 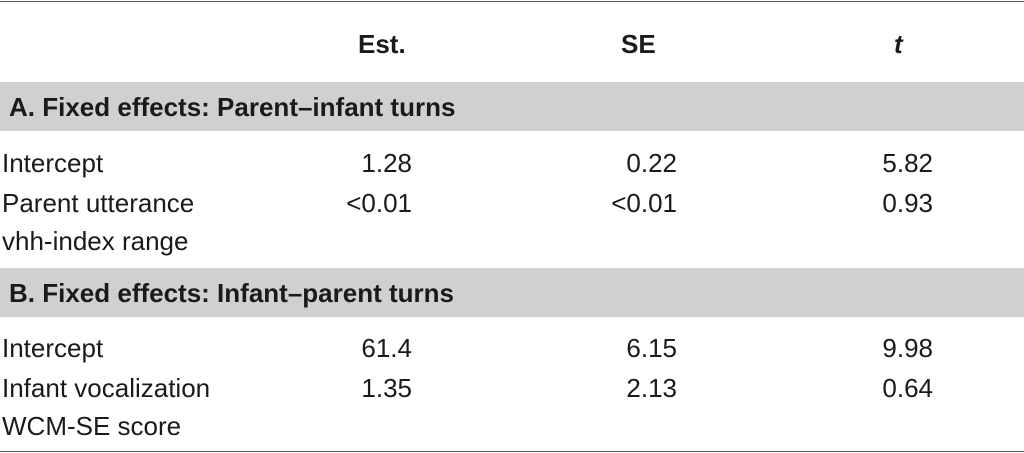 I want to click on section-header-b: B. Fixed effects: Infant–parent turns, so click(x=512, y=292).